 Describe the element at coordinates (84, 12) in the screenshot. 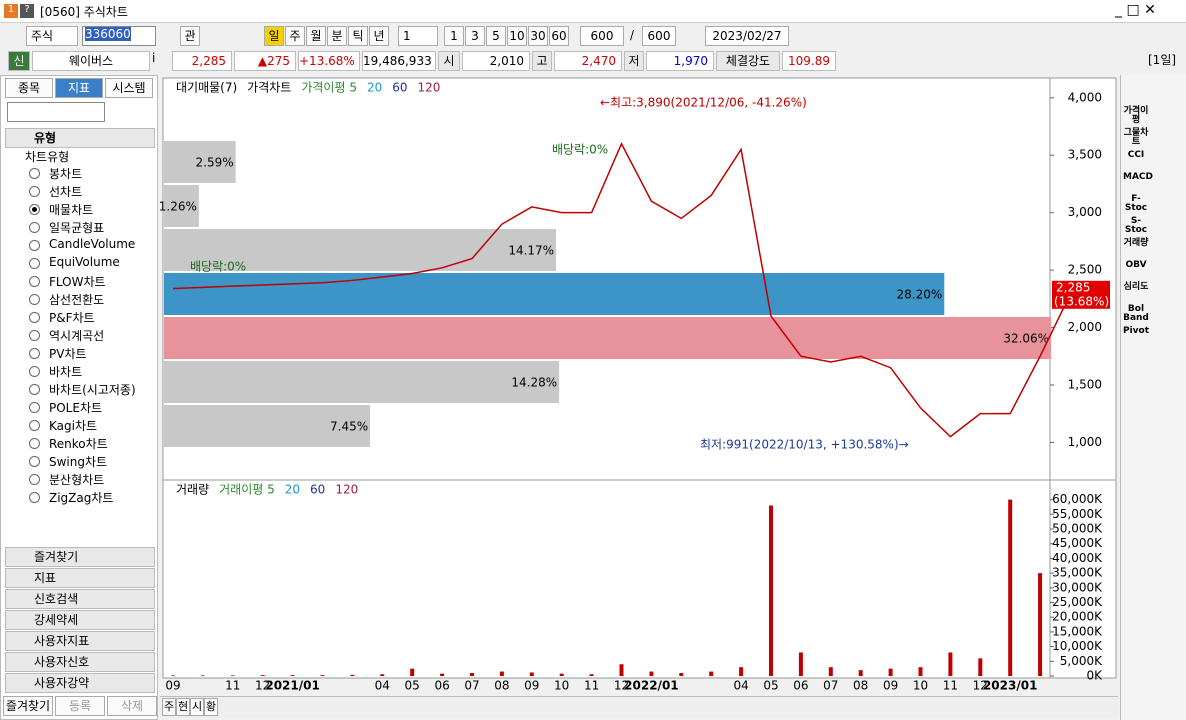

I see `window-title: [0560] 주식차트` at that location.